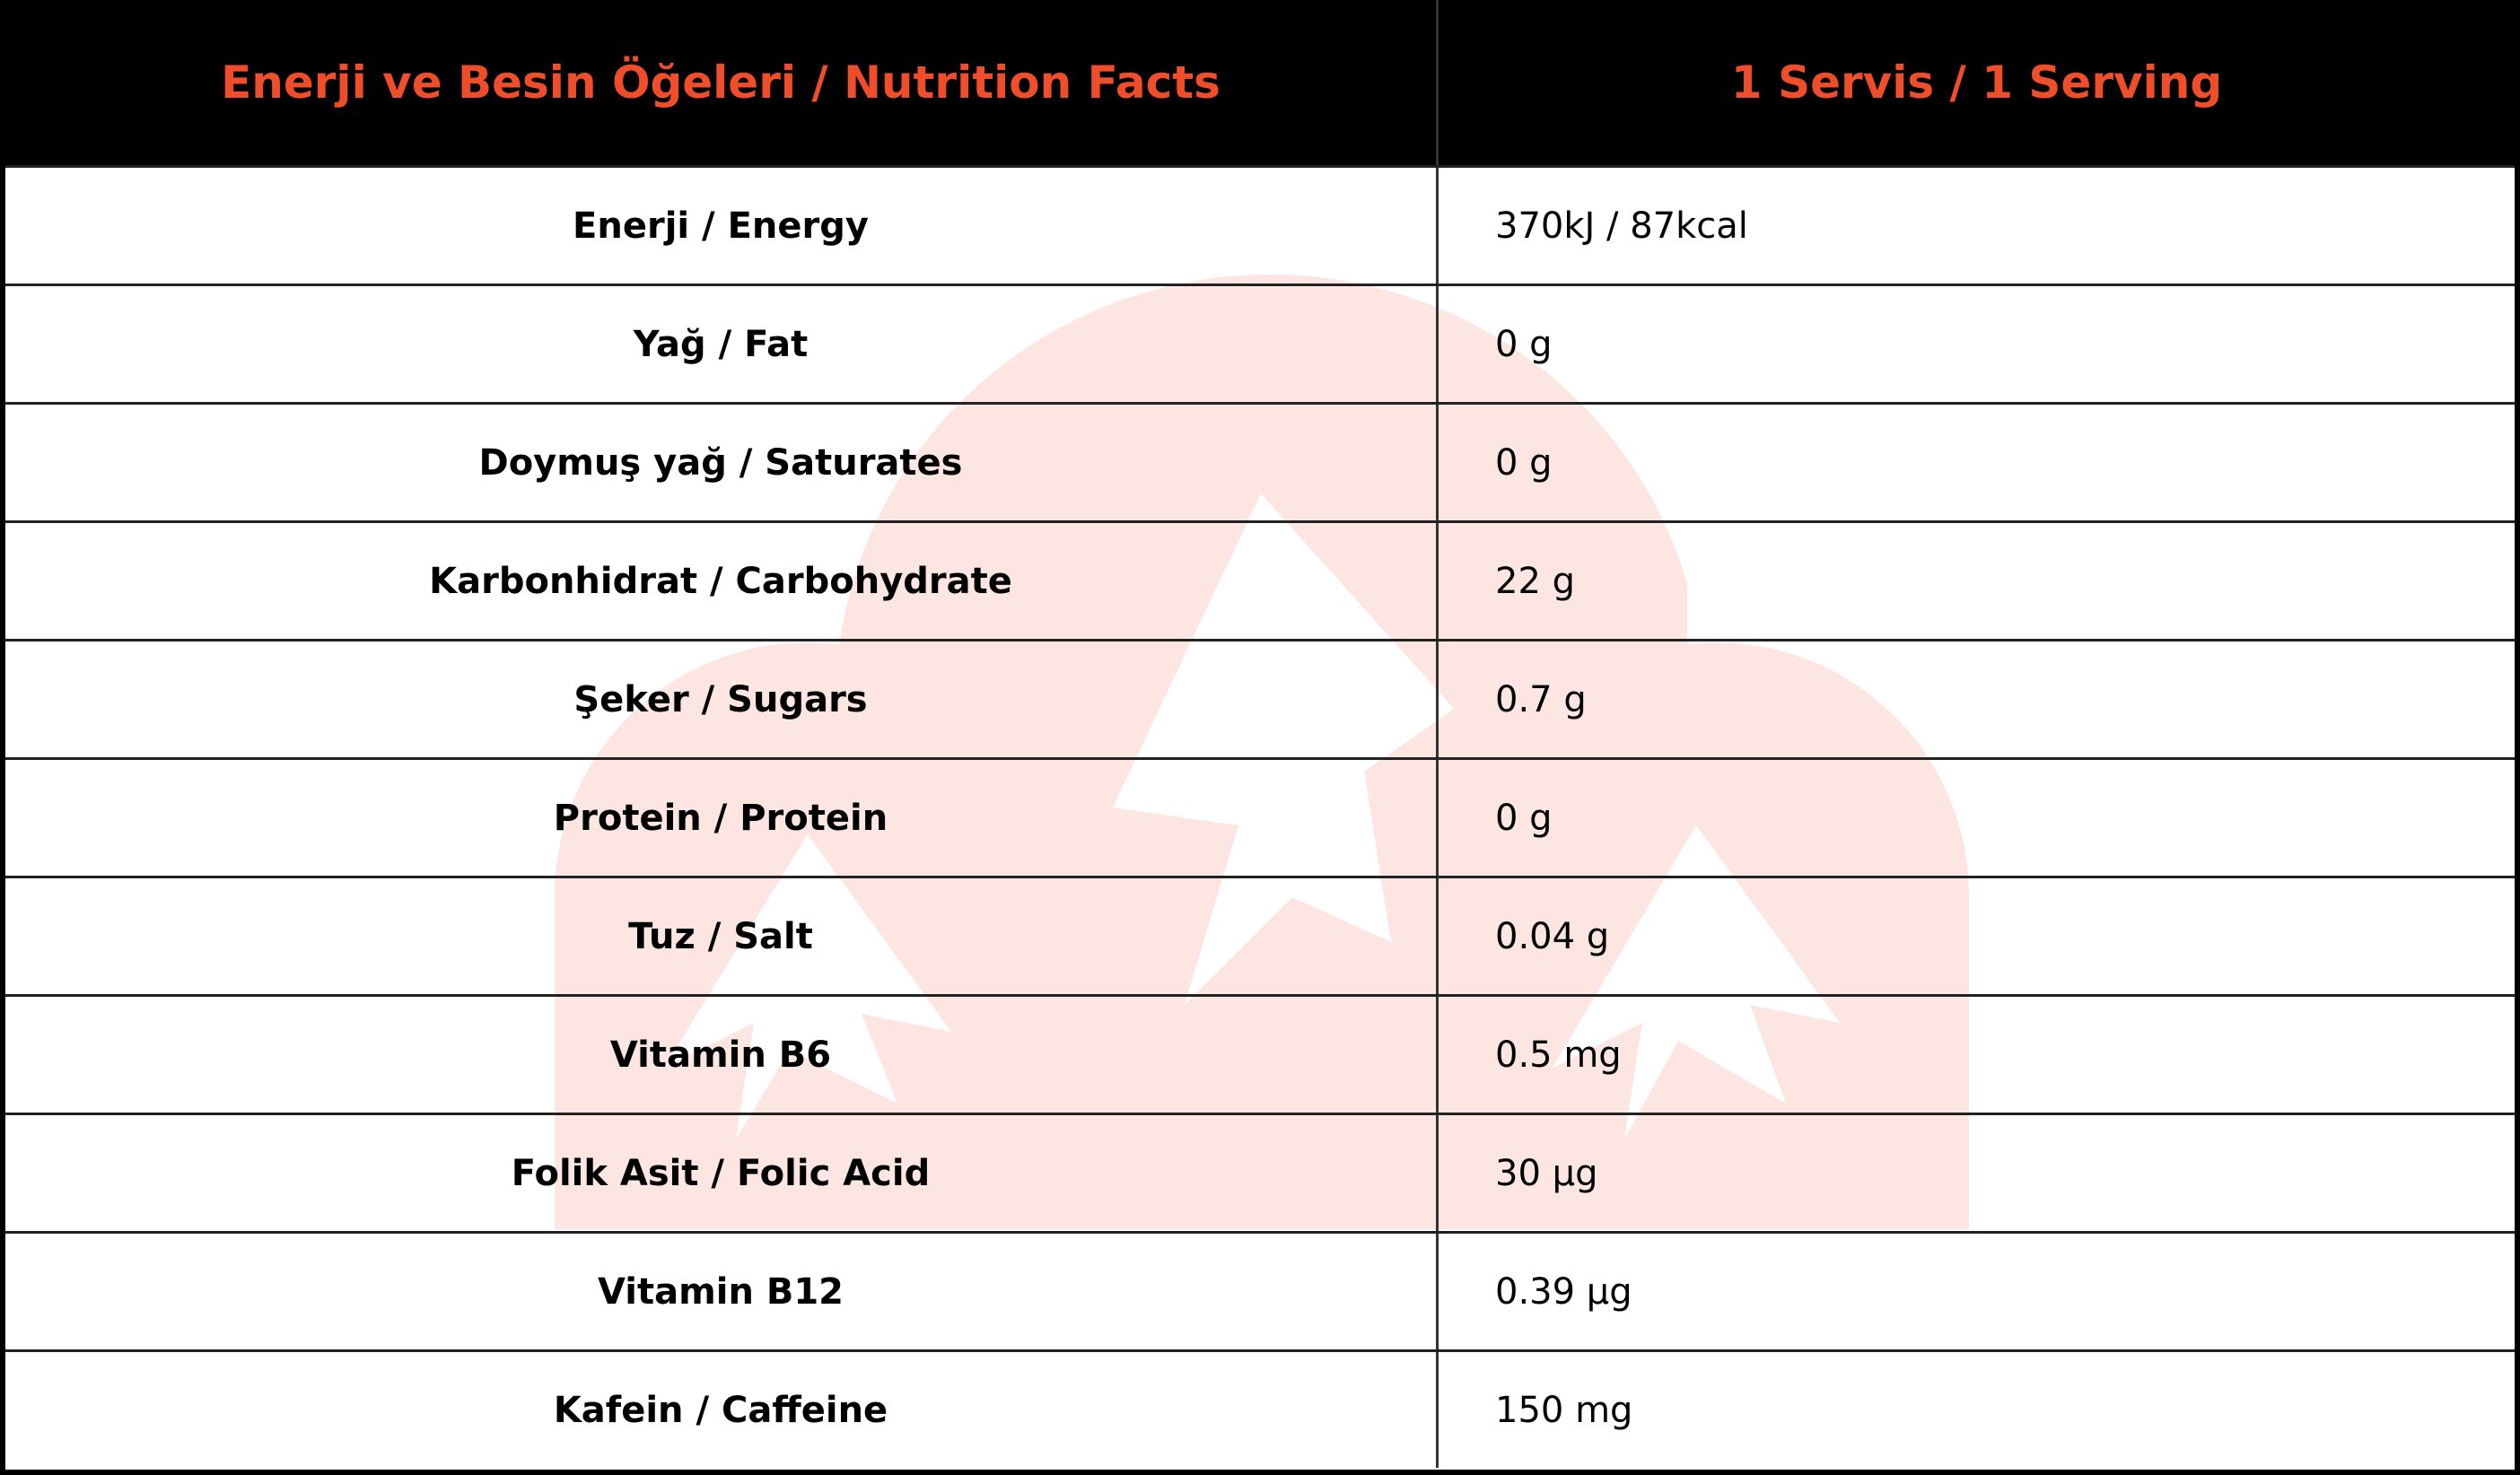 The height and width of the screenshot is (1475, 2520). What do you see at coordinates (722, 226) in the screenshot?
I see `nutrient-name: Enerji / Energy` at bounding box center [722, 226].